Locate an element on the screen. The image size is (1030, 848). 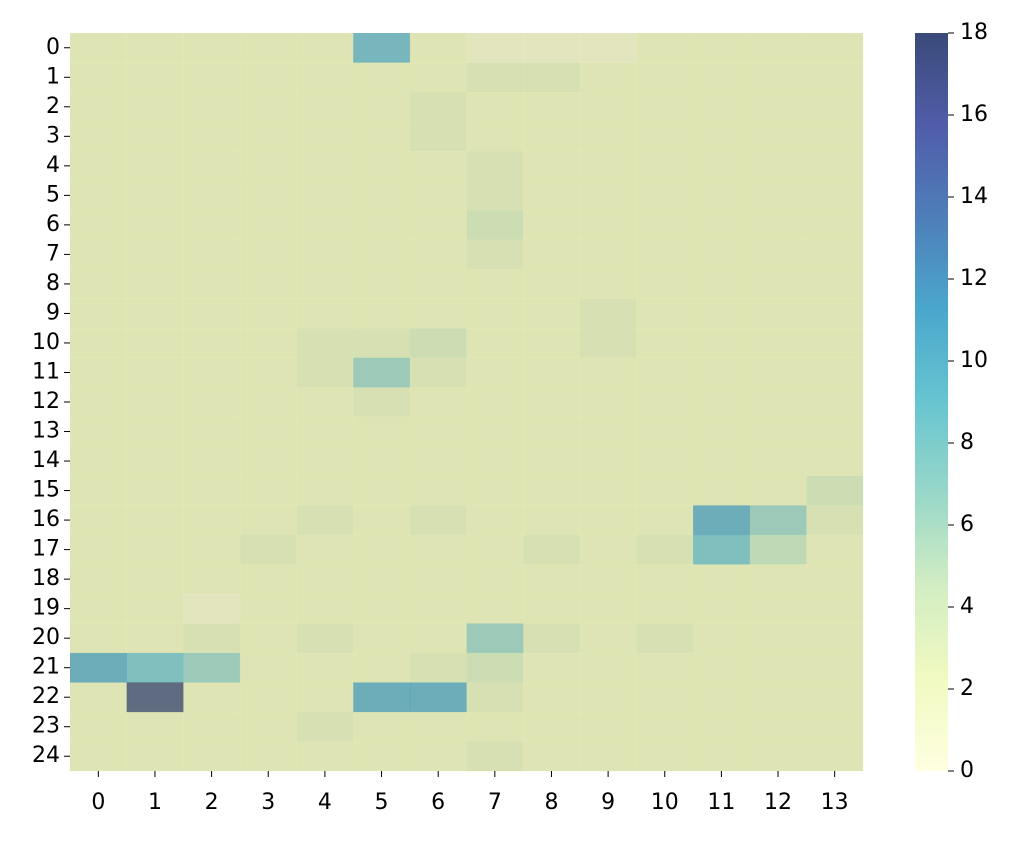
y-tick-label: 22 is located at coordinates (46, 696).